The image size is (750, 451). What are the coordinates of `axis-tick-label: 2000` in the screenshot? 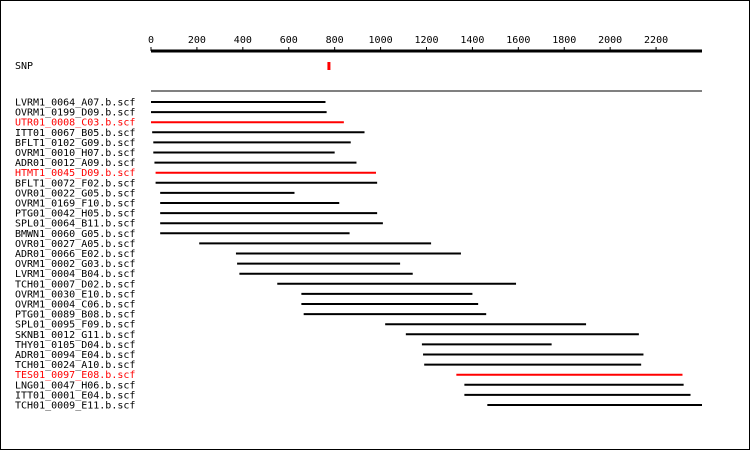 It's located at (610, 40).